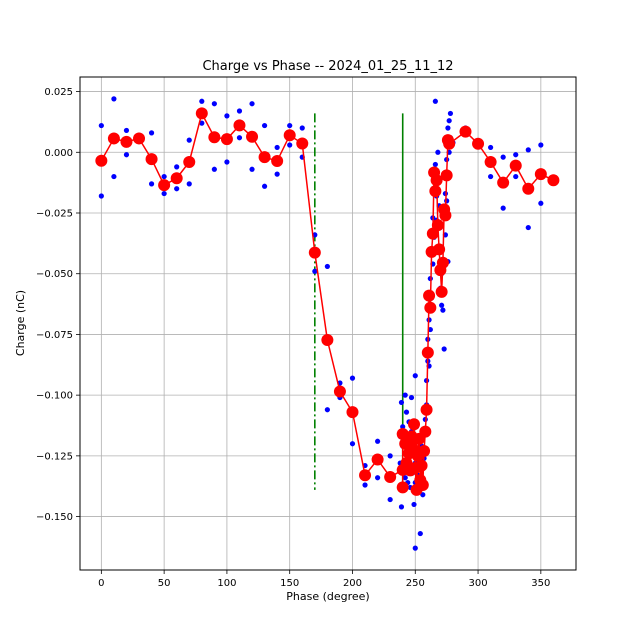  Describe the element at coordinates (58, 153) in the screenshot. I see `y-tick-label: 0.000` at that location.